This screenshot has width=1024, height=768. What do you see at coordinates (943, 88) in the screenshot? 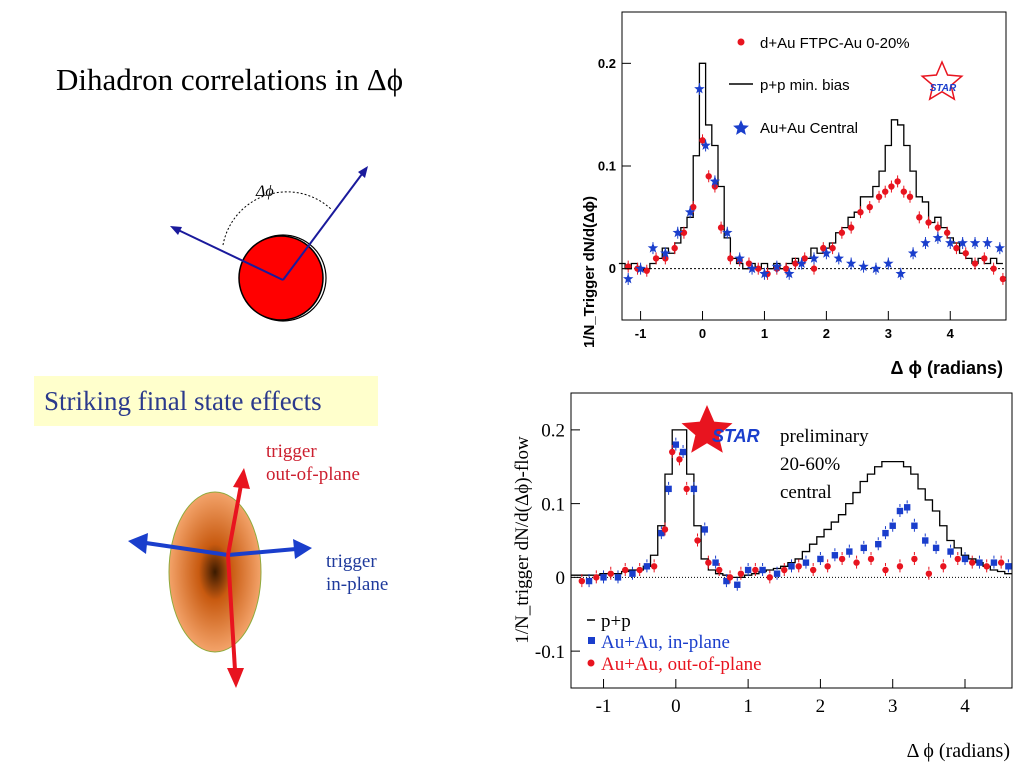
I see `star-logo-text: STAR` at bounding box center [943, 88].